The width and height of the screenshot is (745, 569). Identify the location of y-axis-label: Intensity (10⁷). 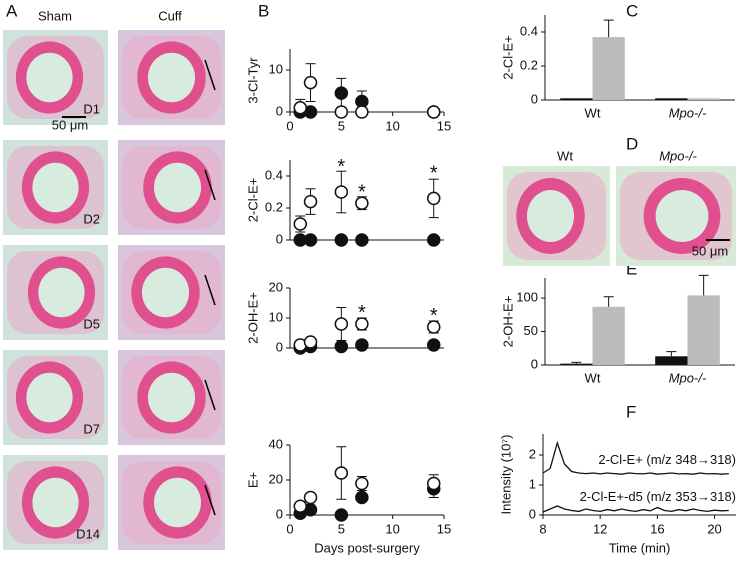
(505, 475).